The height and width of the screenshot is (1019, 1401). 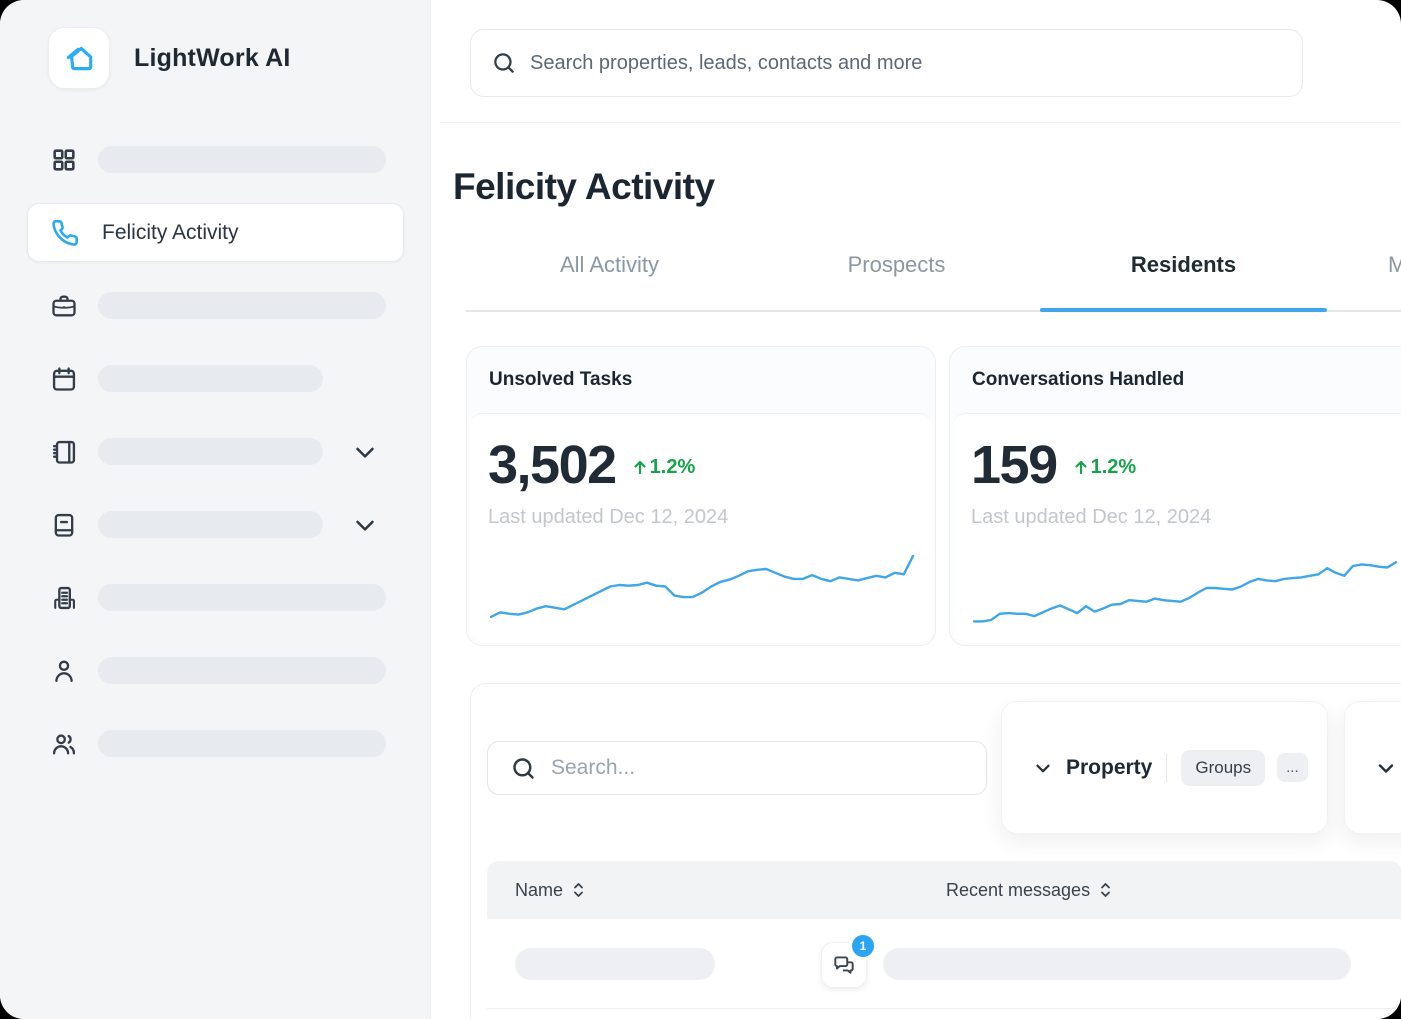 I want to click on notebook-icon, so click(x=64, y=452).